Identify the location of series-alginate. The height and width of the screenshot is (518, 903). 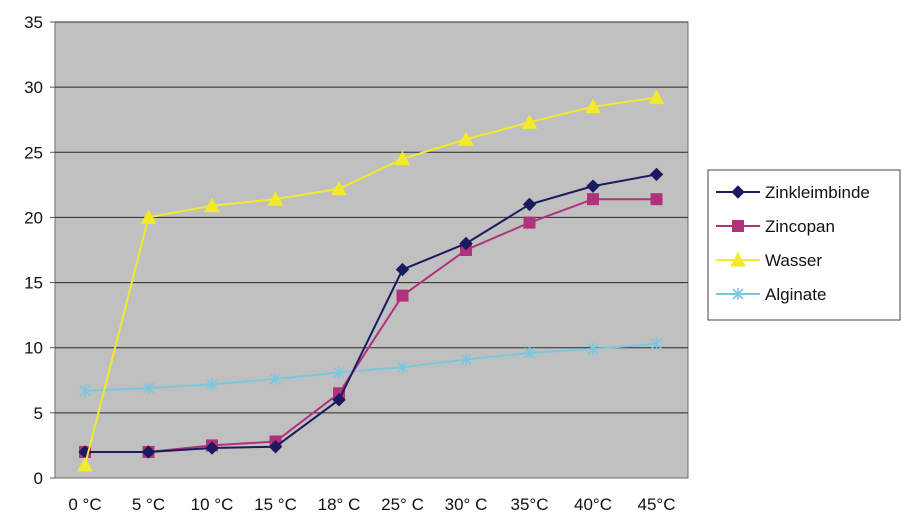
(371, 367).